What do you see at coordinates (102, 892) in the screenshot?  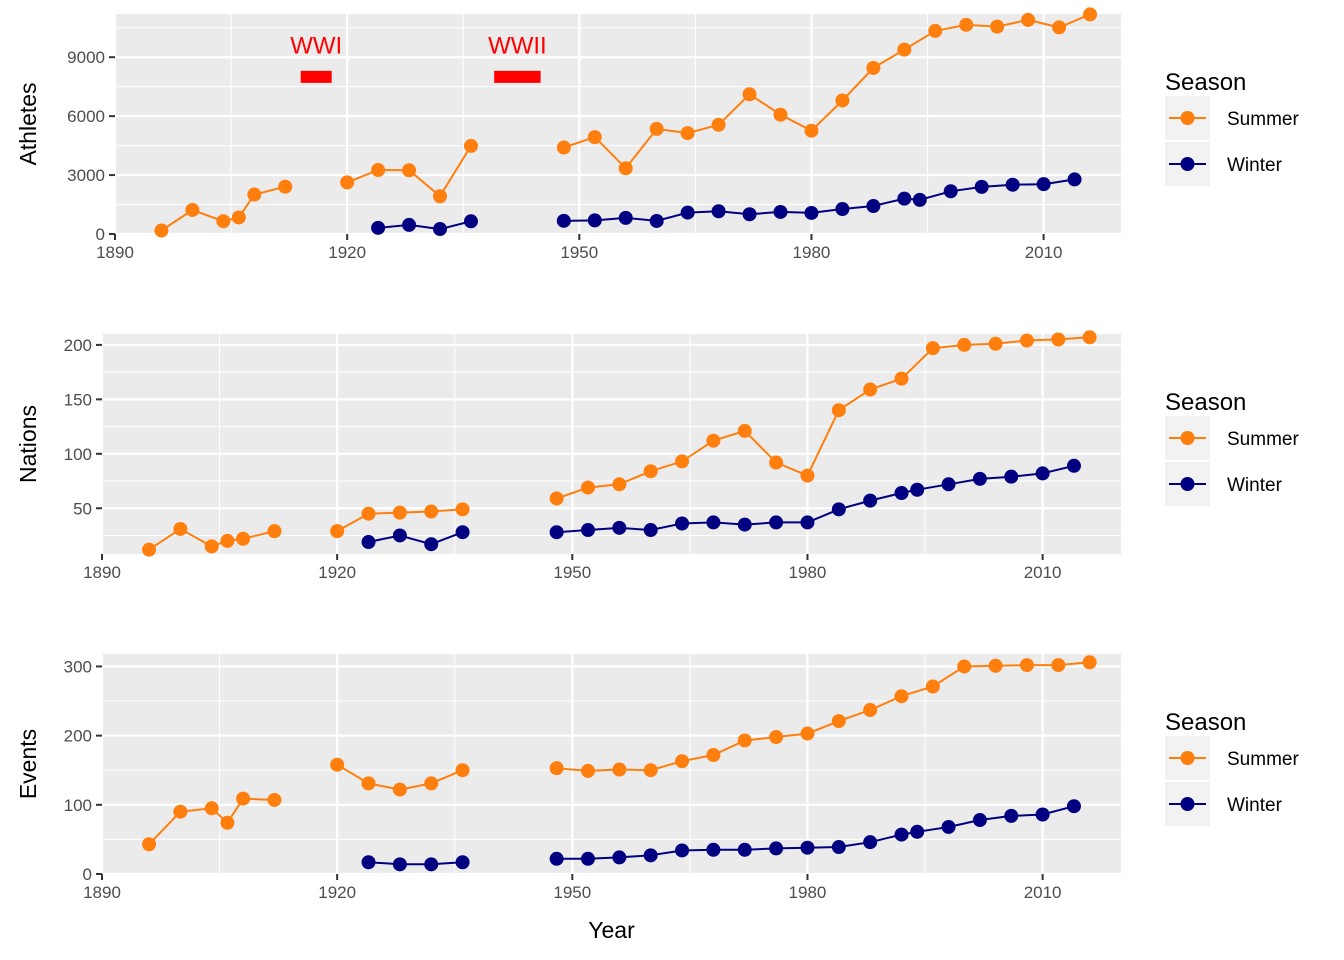 I see `x-tick-label: 1890` at bounding box center [102, 892].